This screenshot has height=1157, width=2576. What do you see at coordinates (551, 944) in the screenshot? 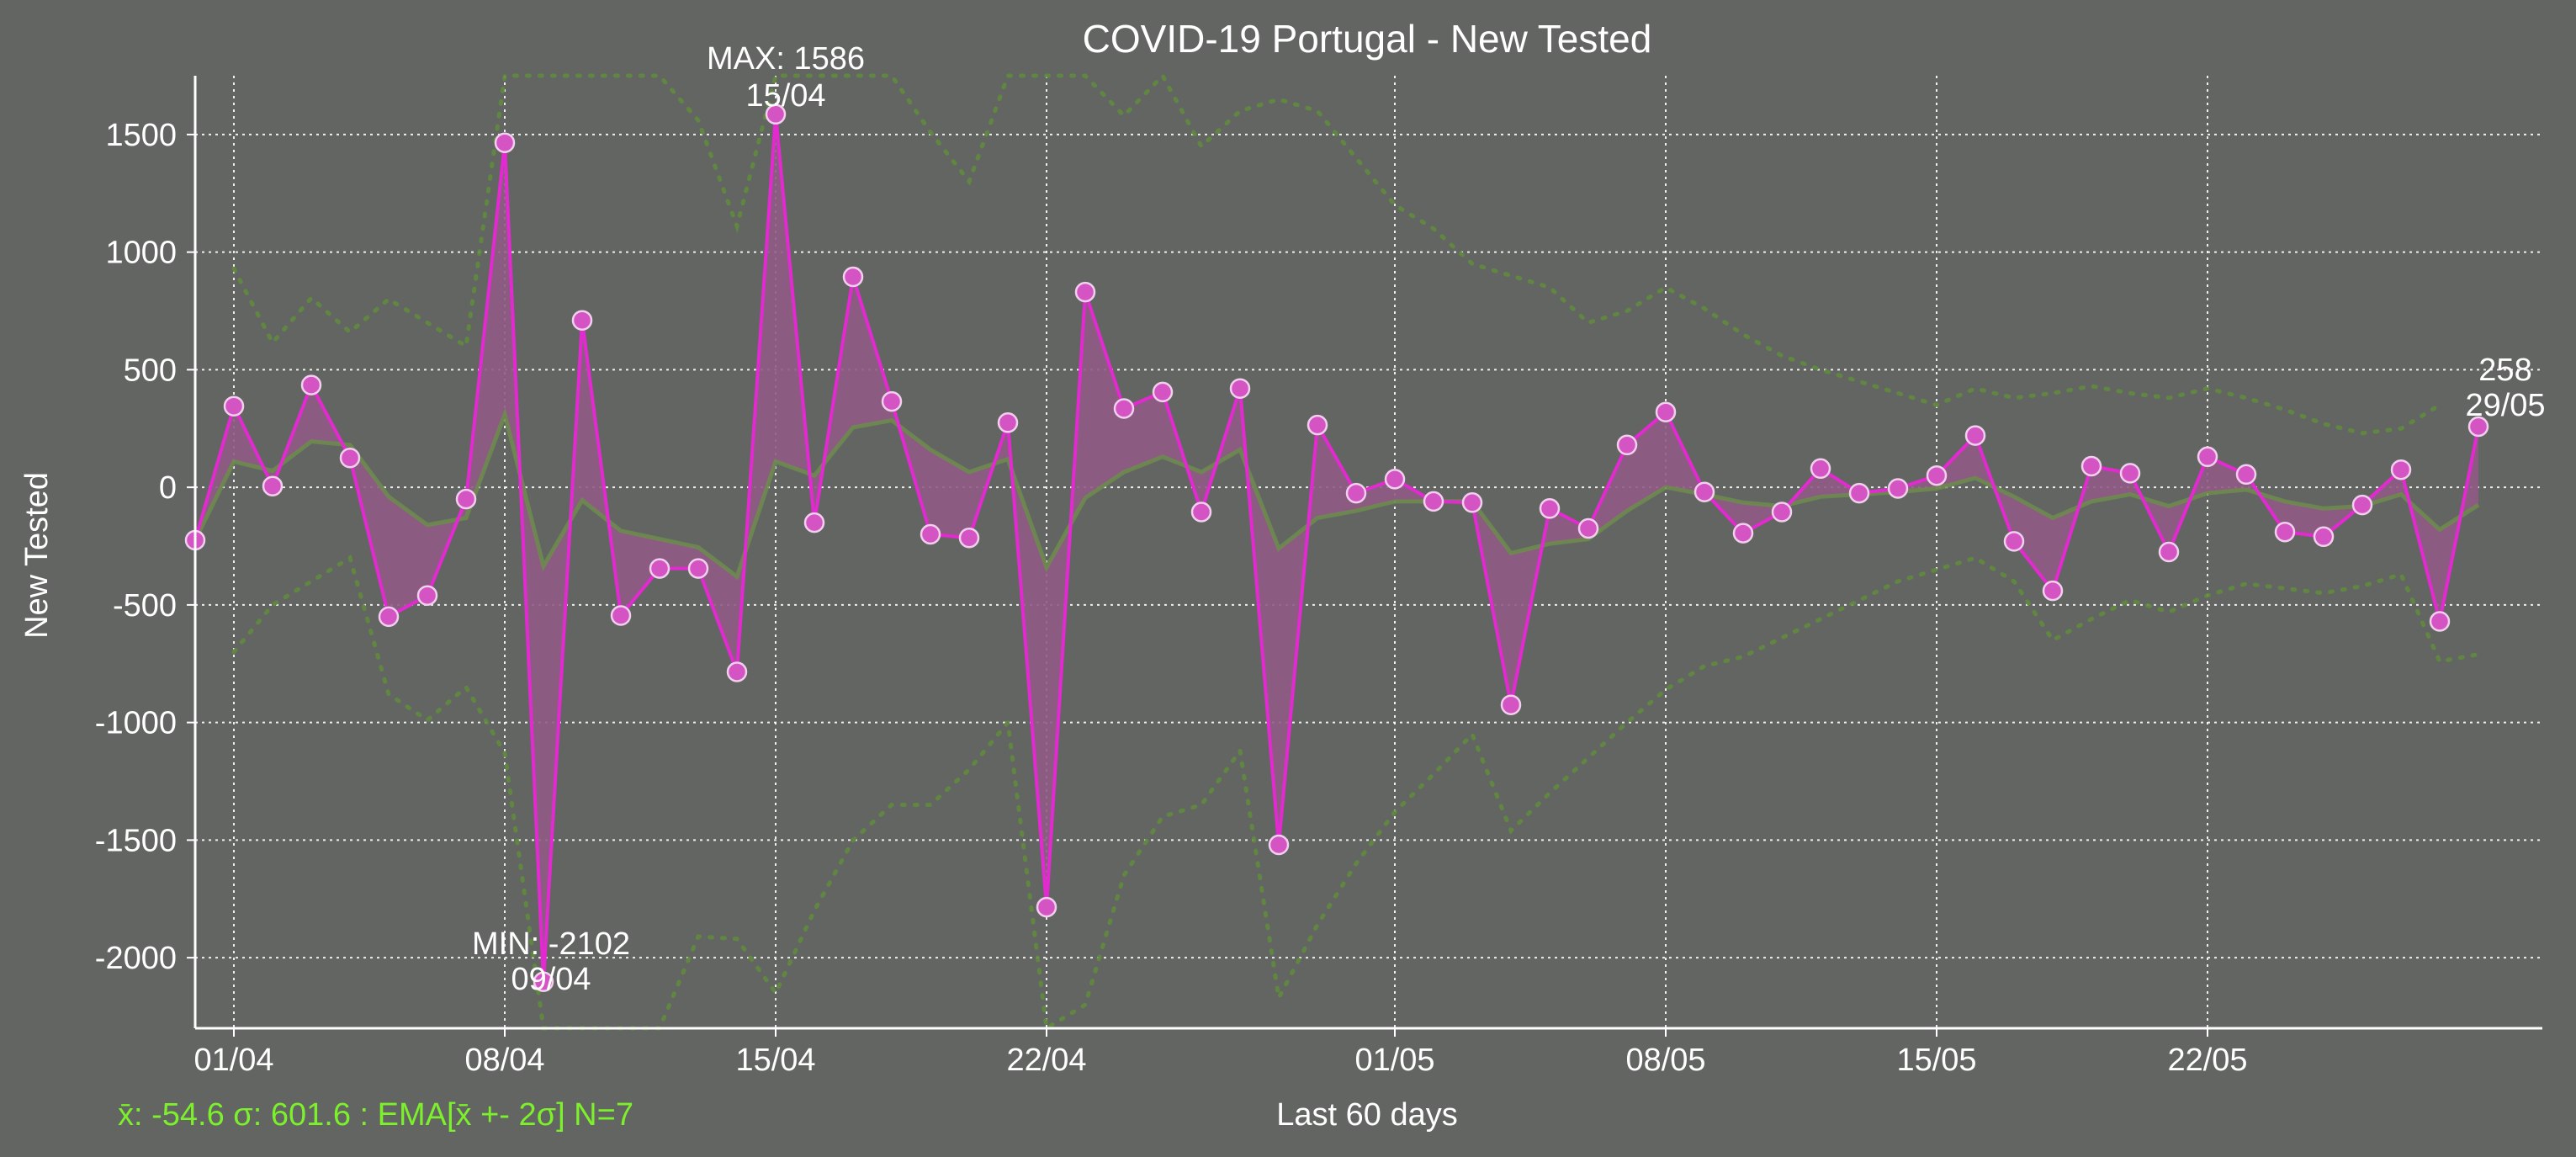
I see `min-annotation-value: MIN: -2102` at bounding box center [551, 944].